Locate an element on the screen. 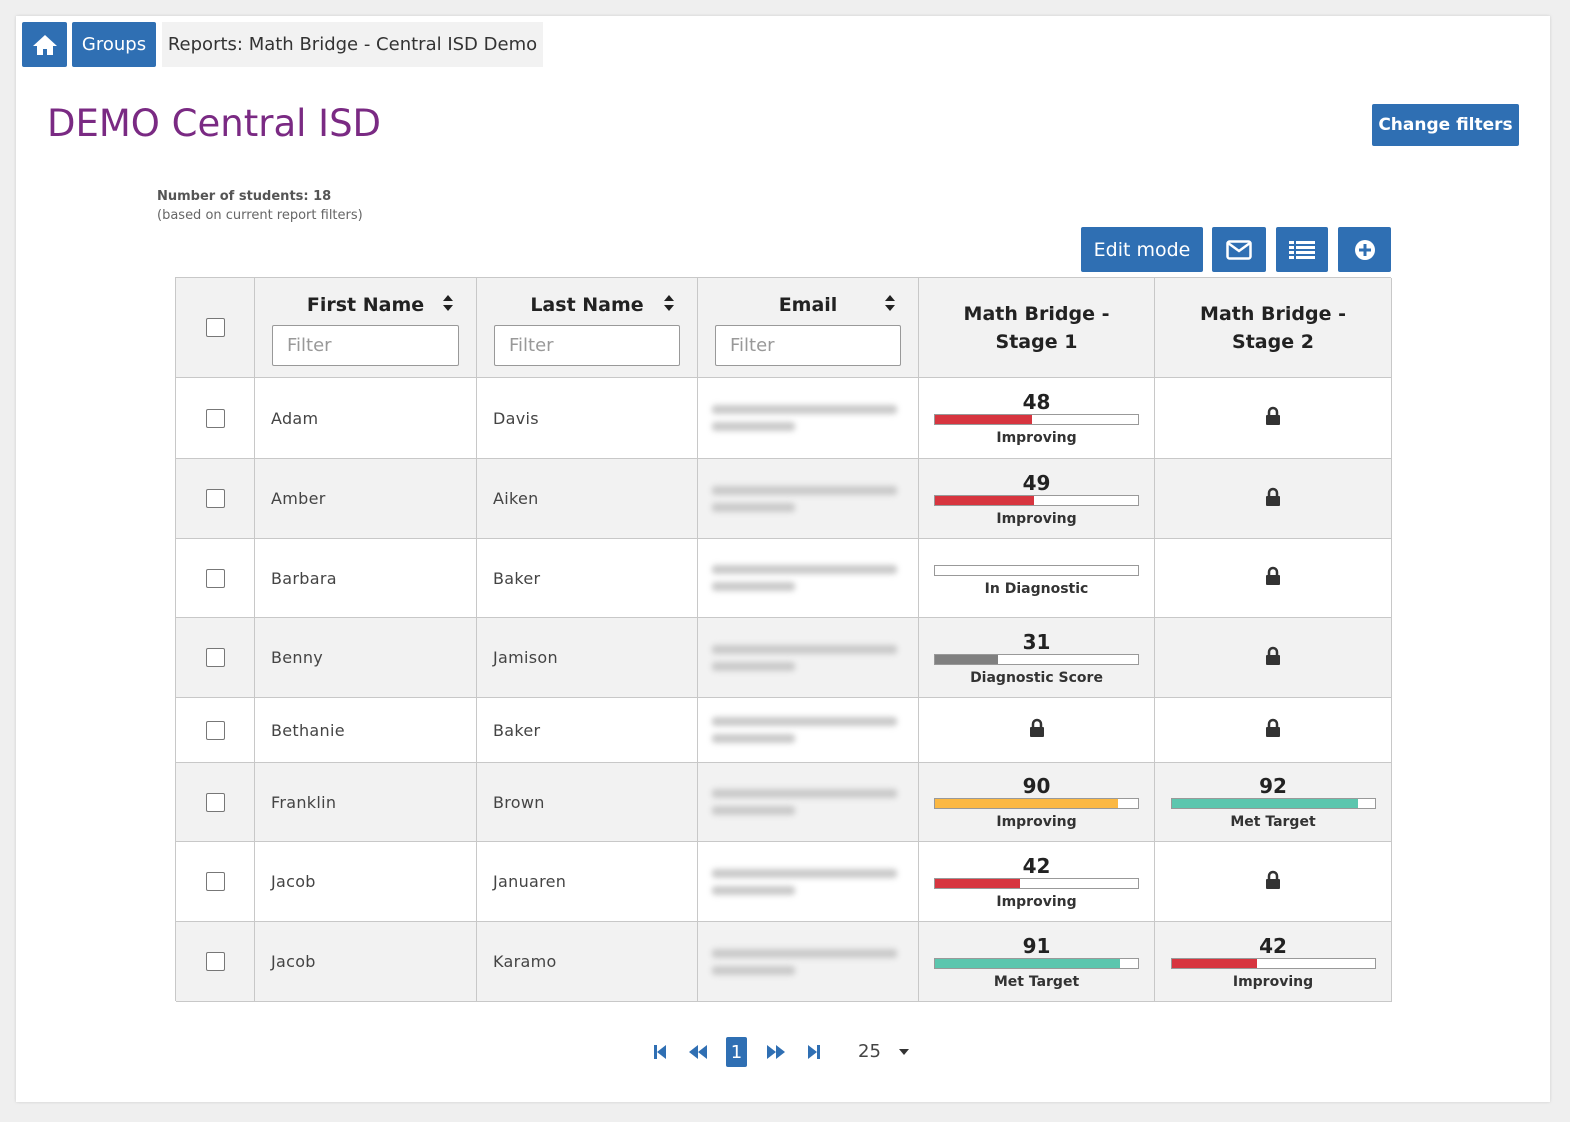 The width and height of the screenshot is (1570, 1122). table-cell: 91 Met Target is located at coordinates (1037, 962).